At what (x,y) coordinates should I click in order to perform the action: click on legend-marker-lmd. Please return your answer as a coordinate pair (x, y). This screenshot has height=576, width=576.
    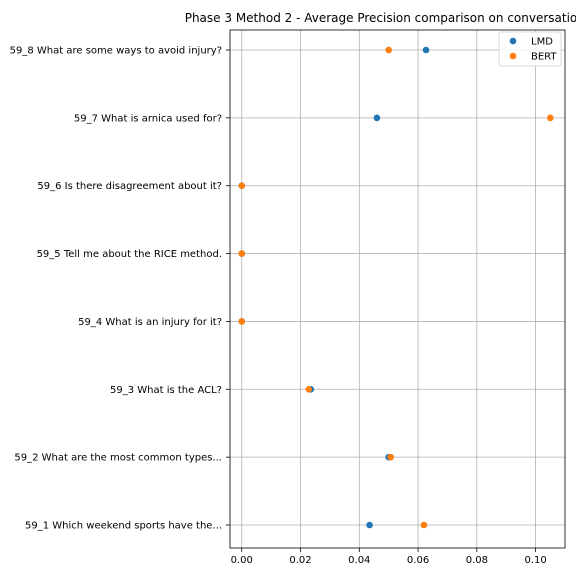
    Looking at the image, I should click on (513, 41).